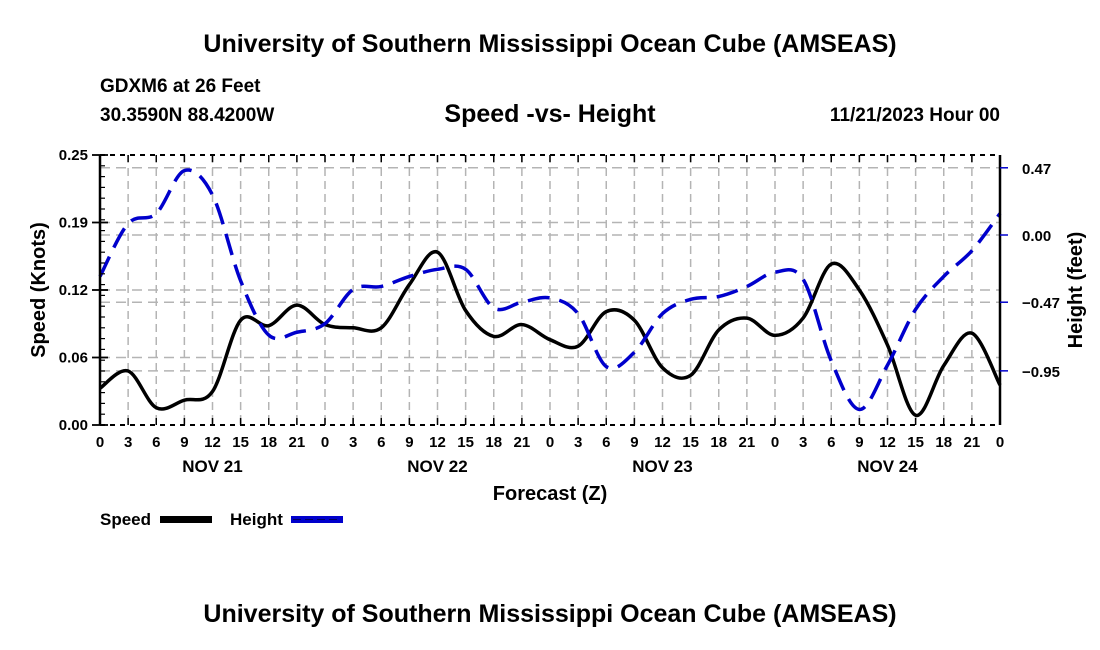  I want to click on legend-speed-label: Speed, so click(125, 519).